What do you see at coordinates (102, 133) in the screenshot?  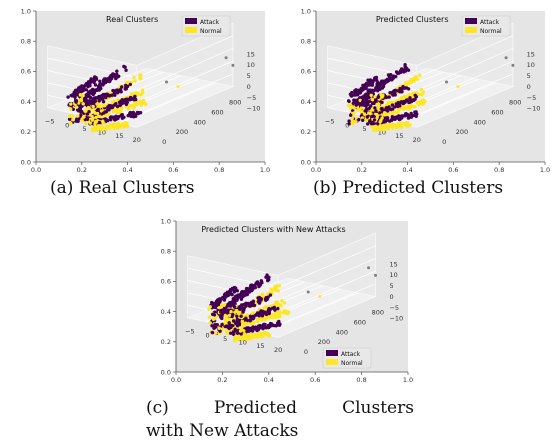 I see `axis3d-x-label: 10` at bounding box center [102, 133].